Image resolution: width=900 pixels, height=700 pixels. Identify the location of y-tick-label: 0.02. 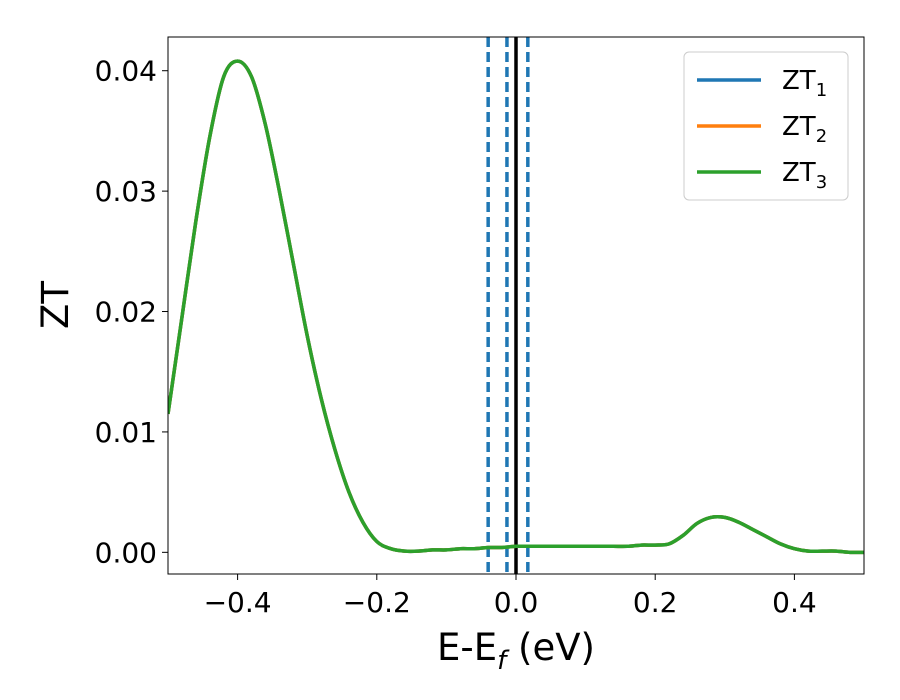
(126, 312).